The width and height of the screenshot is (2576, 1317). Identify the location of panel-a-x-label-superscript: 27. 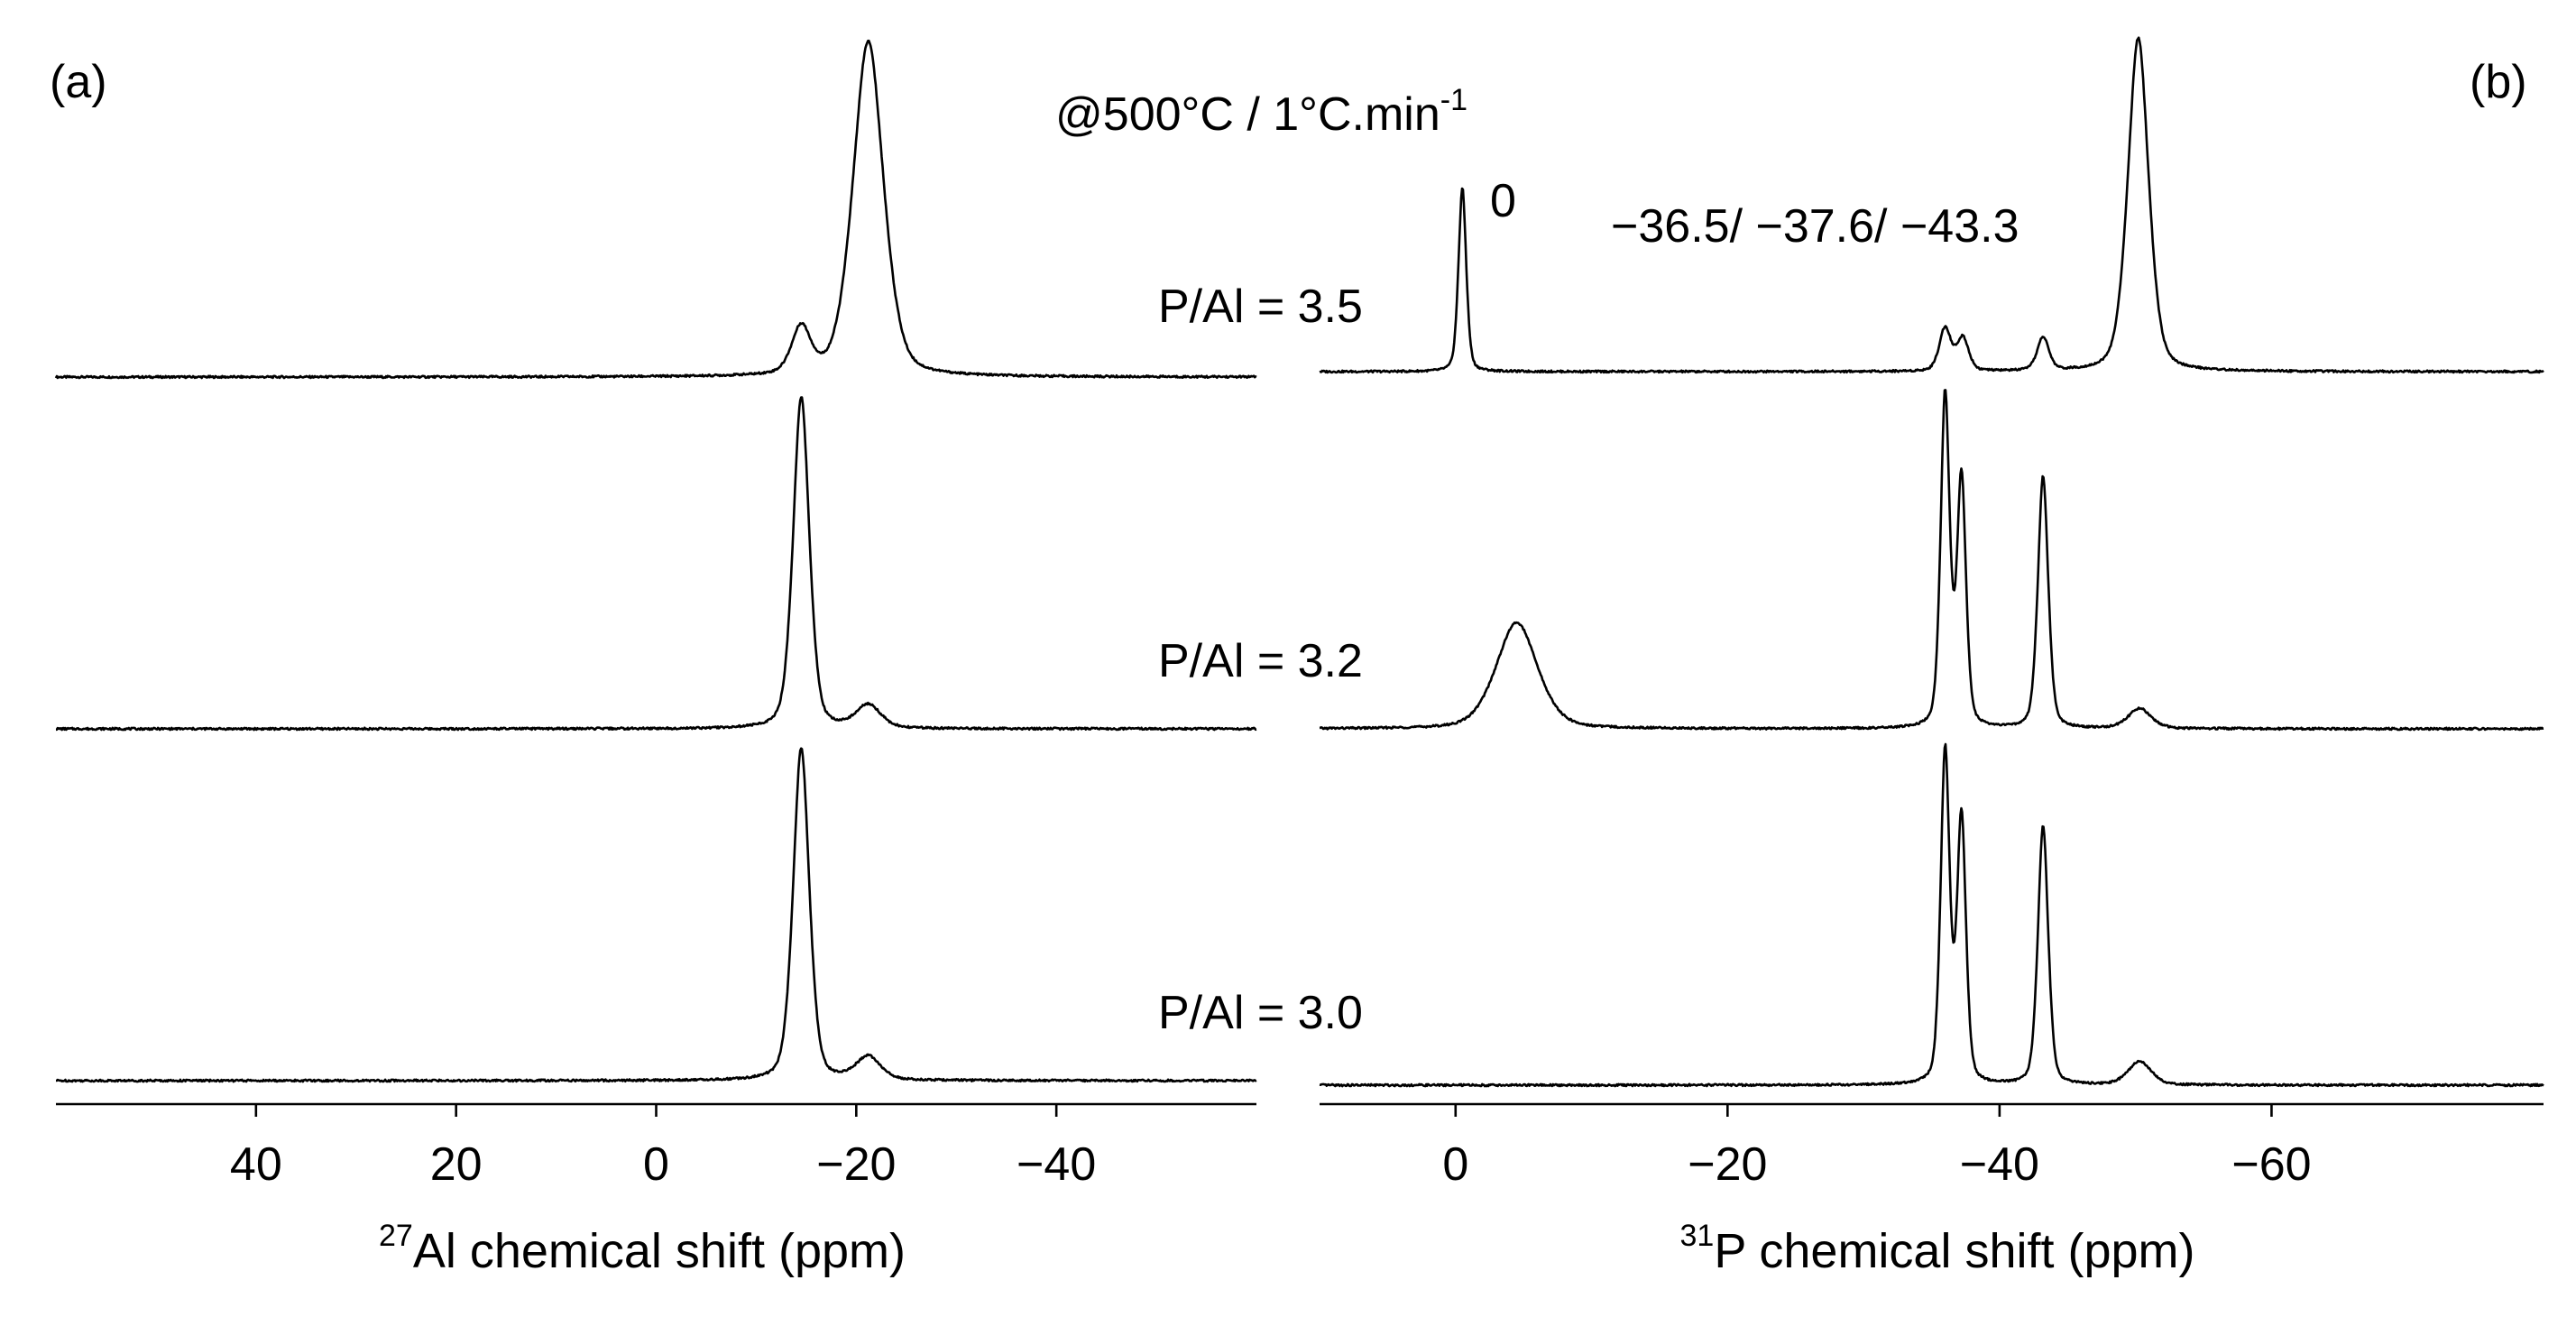
(396, 1236).